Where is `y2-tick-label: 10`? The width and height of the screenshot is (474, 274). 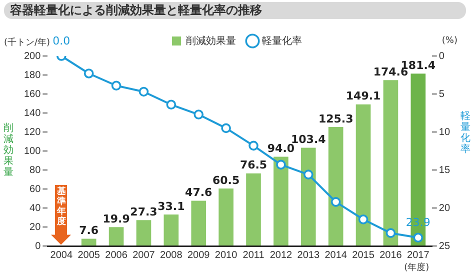 y2-tick-label: 10 is located at coordinates (444, 132).